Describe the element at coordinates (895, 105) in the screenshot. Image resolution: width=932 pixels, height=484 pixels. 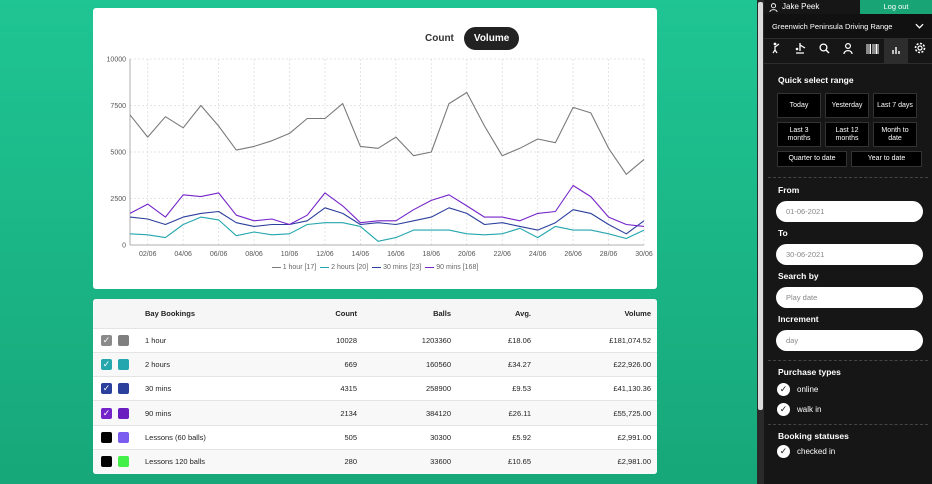
I see `quick-range-button: Last 7 days` at that location.